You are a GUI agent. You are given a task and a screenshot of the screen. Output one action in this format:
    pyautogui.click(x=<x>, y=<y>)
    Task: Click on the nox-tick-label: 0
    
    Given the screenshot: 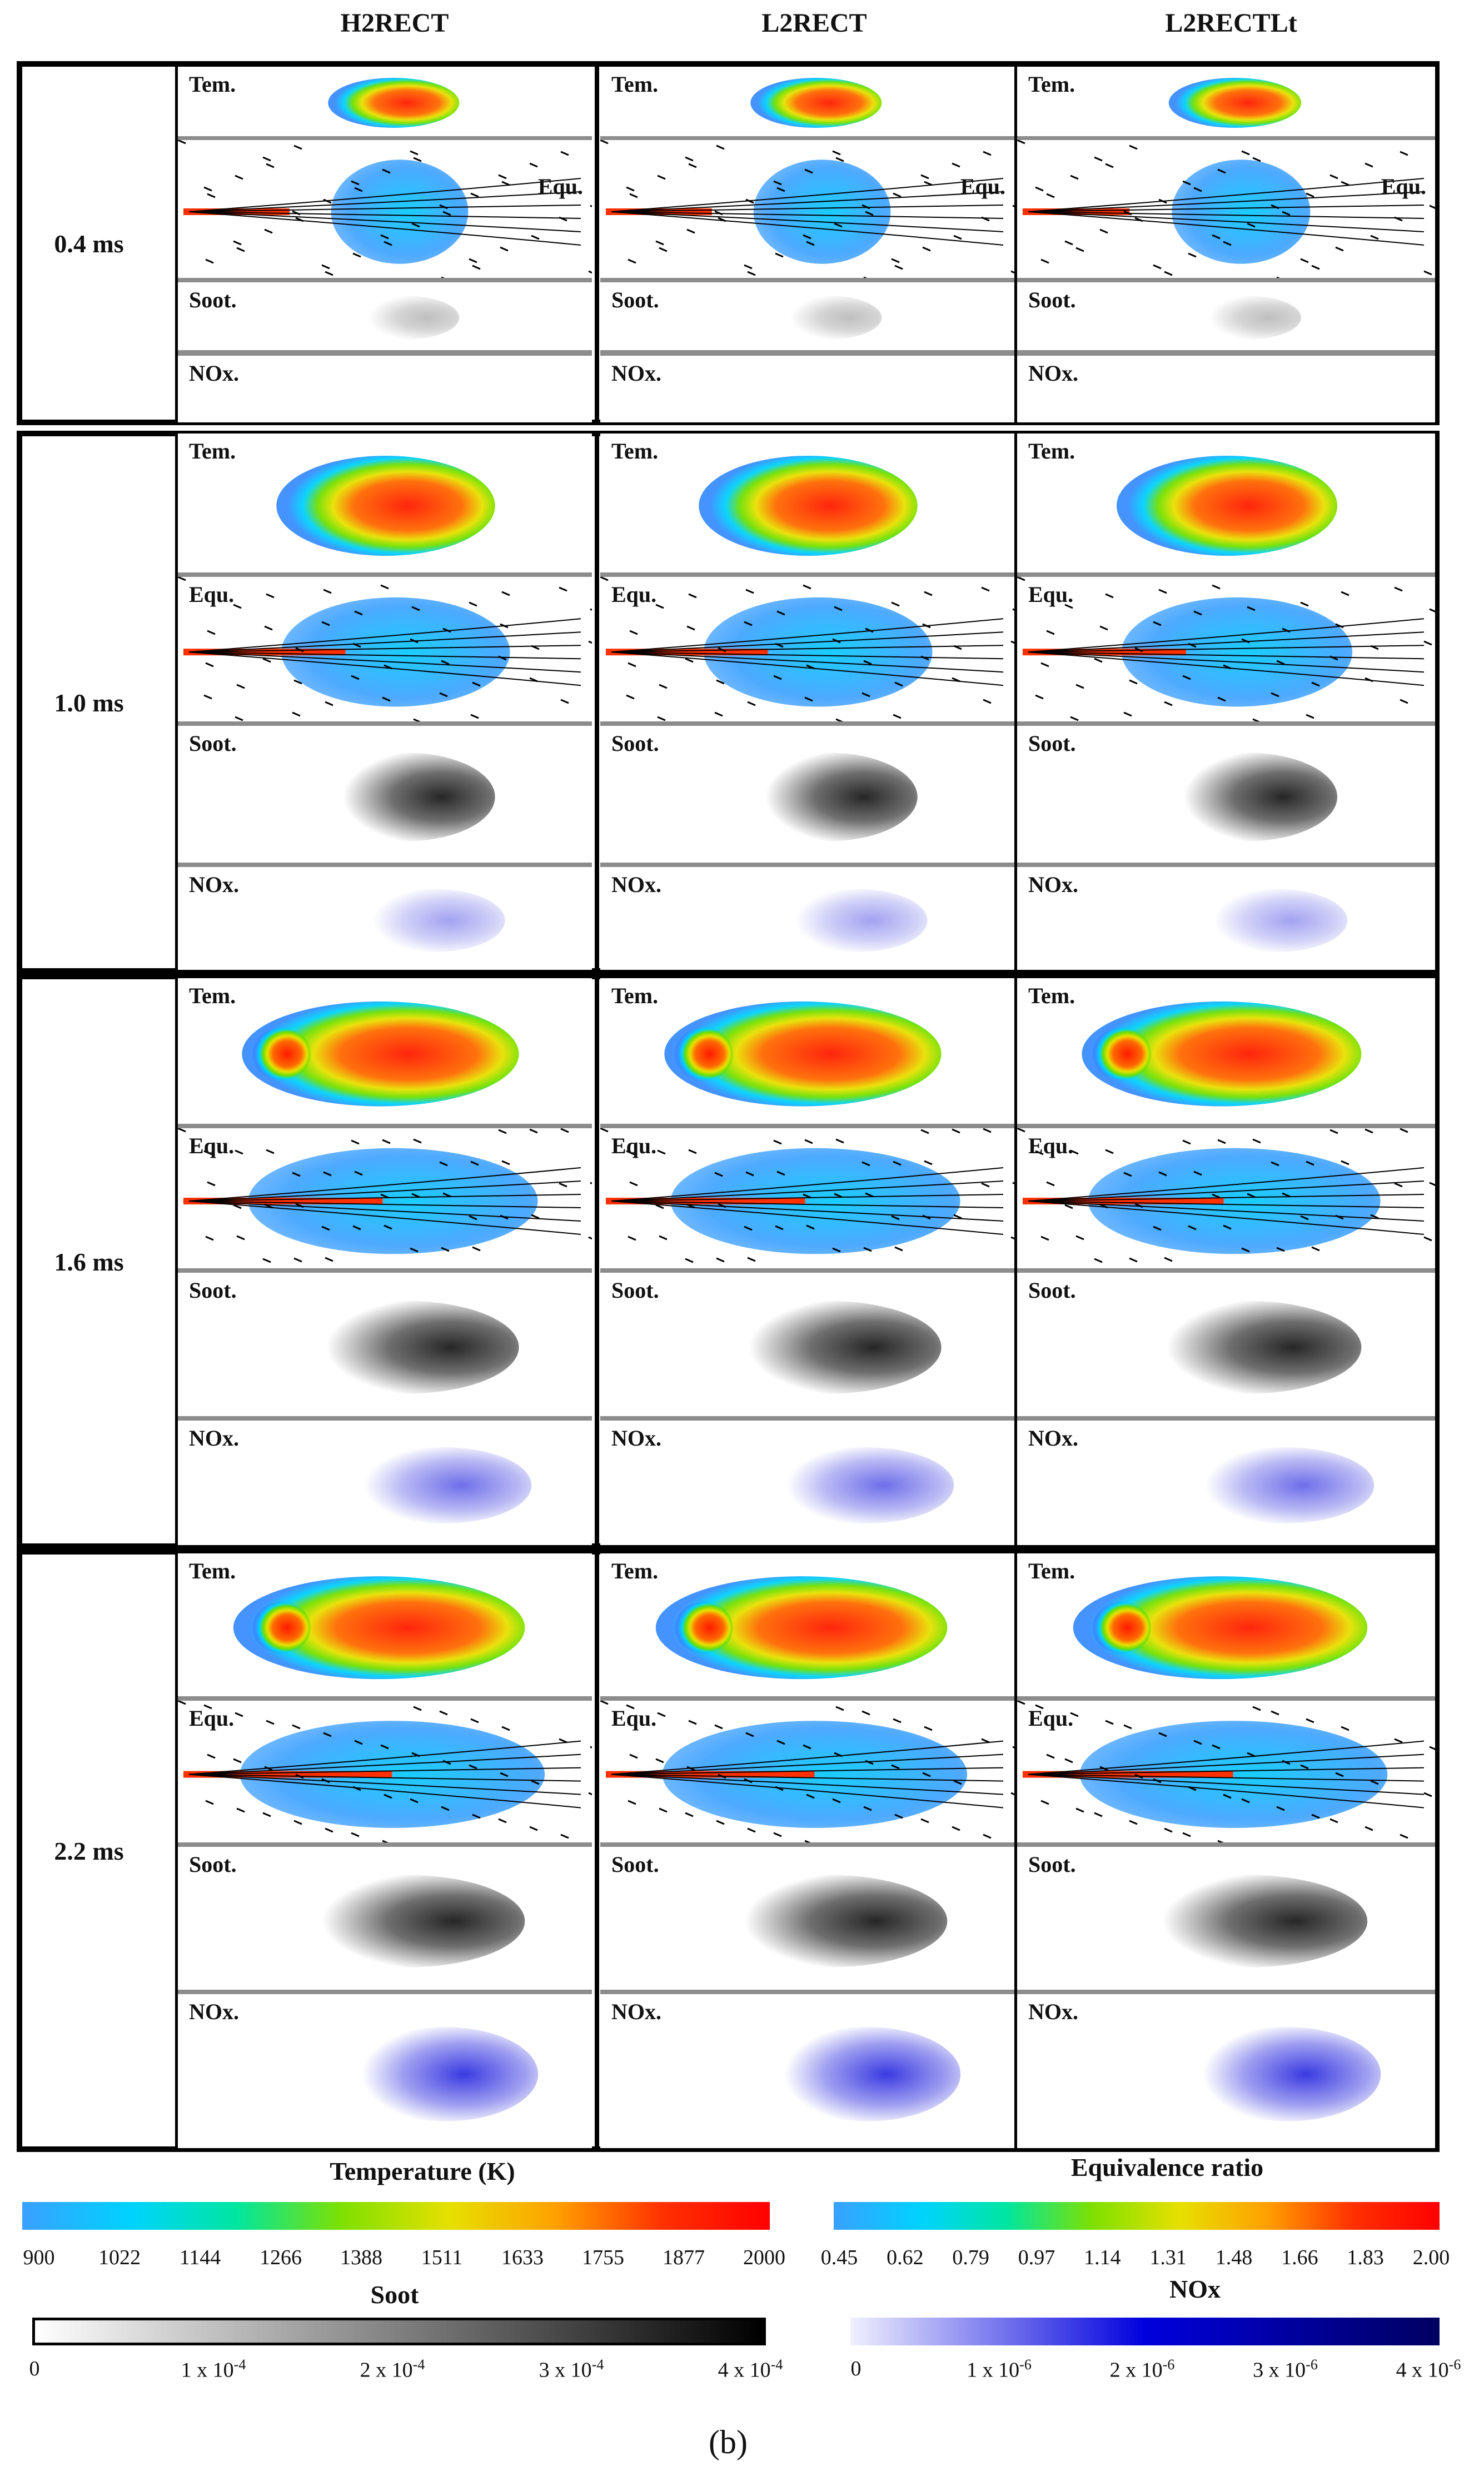 What is the action you would take?
    pyautogui.click(x=856, y=2368)
    